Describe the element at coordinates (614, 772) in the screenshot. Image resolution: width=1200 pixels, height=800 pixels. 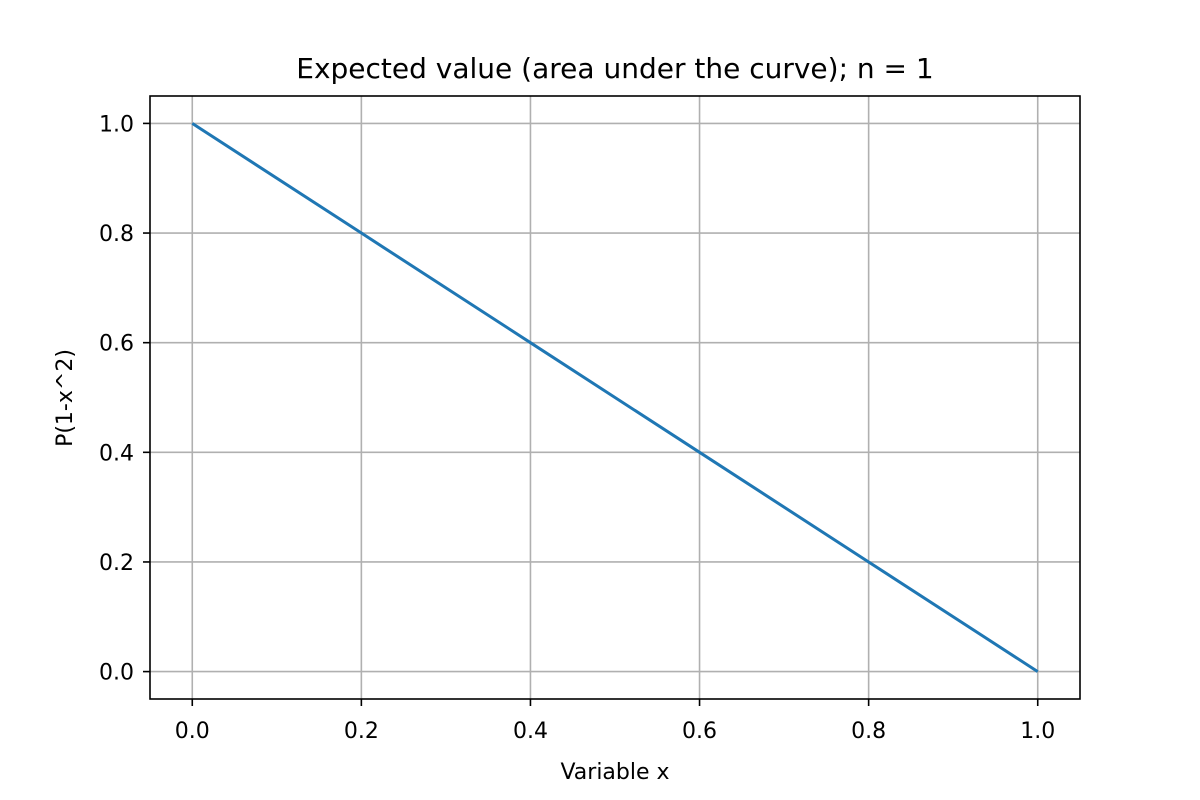
I see `x-axis-label: Variable x` at that location.